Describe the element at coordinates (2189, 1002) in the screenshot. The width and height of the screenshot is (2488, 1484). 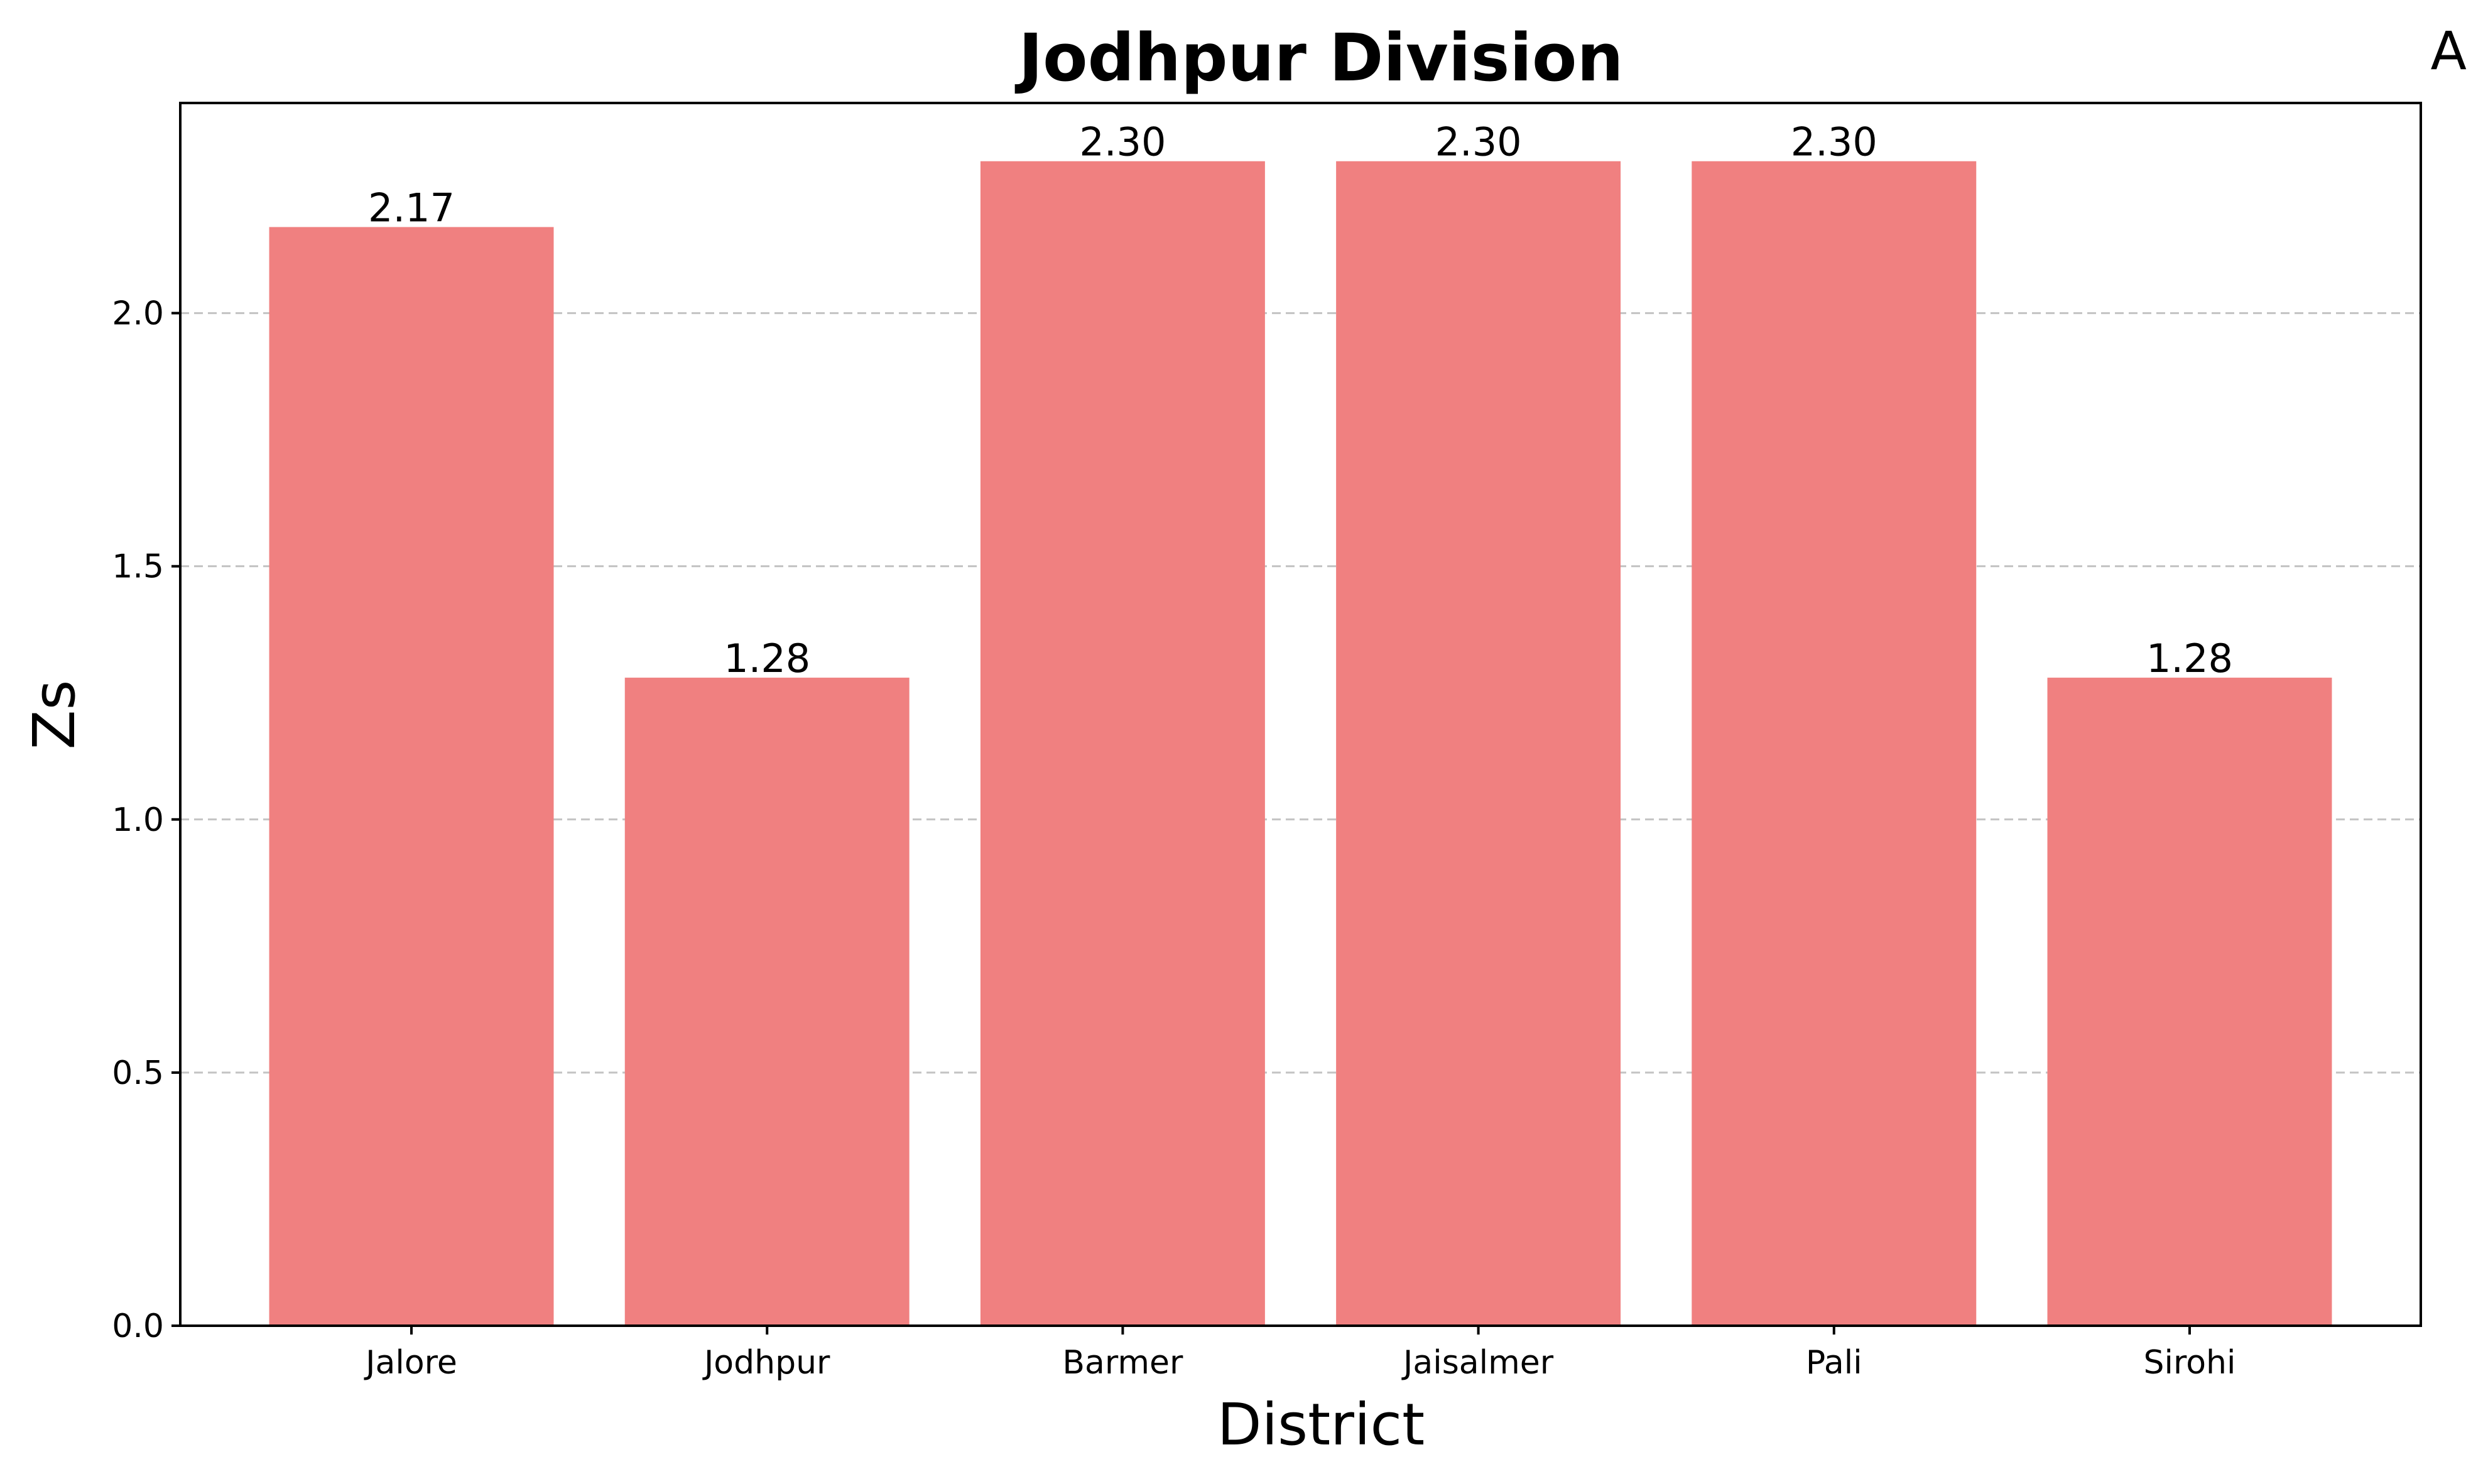
I see `bar-sirohi` at that location.